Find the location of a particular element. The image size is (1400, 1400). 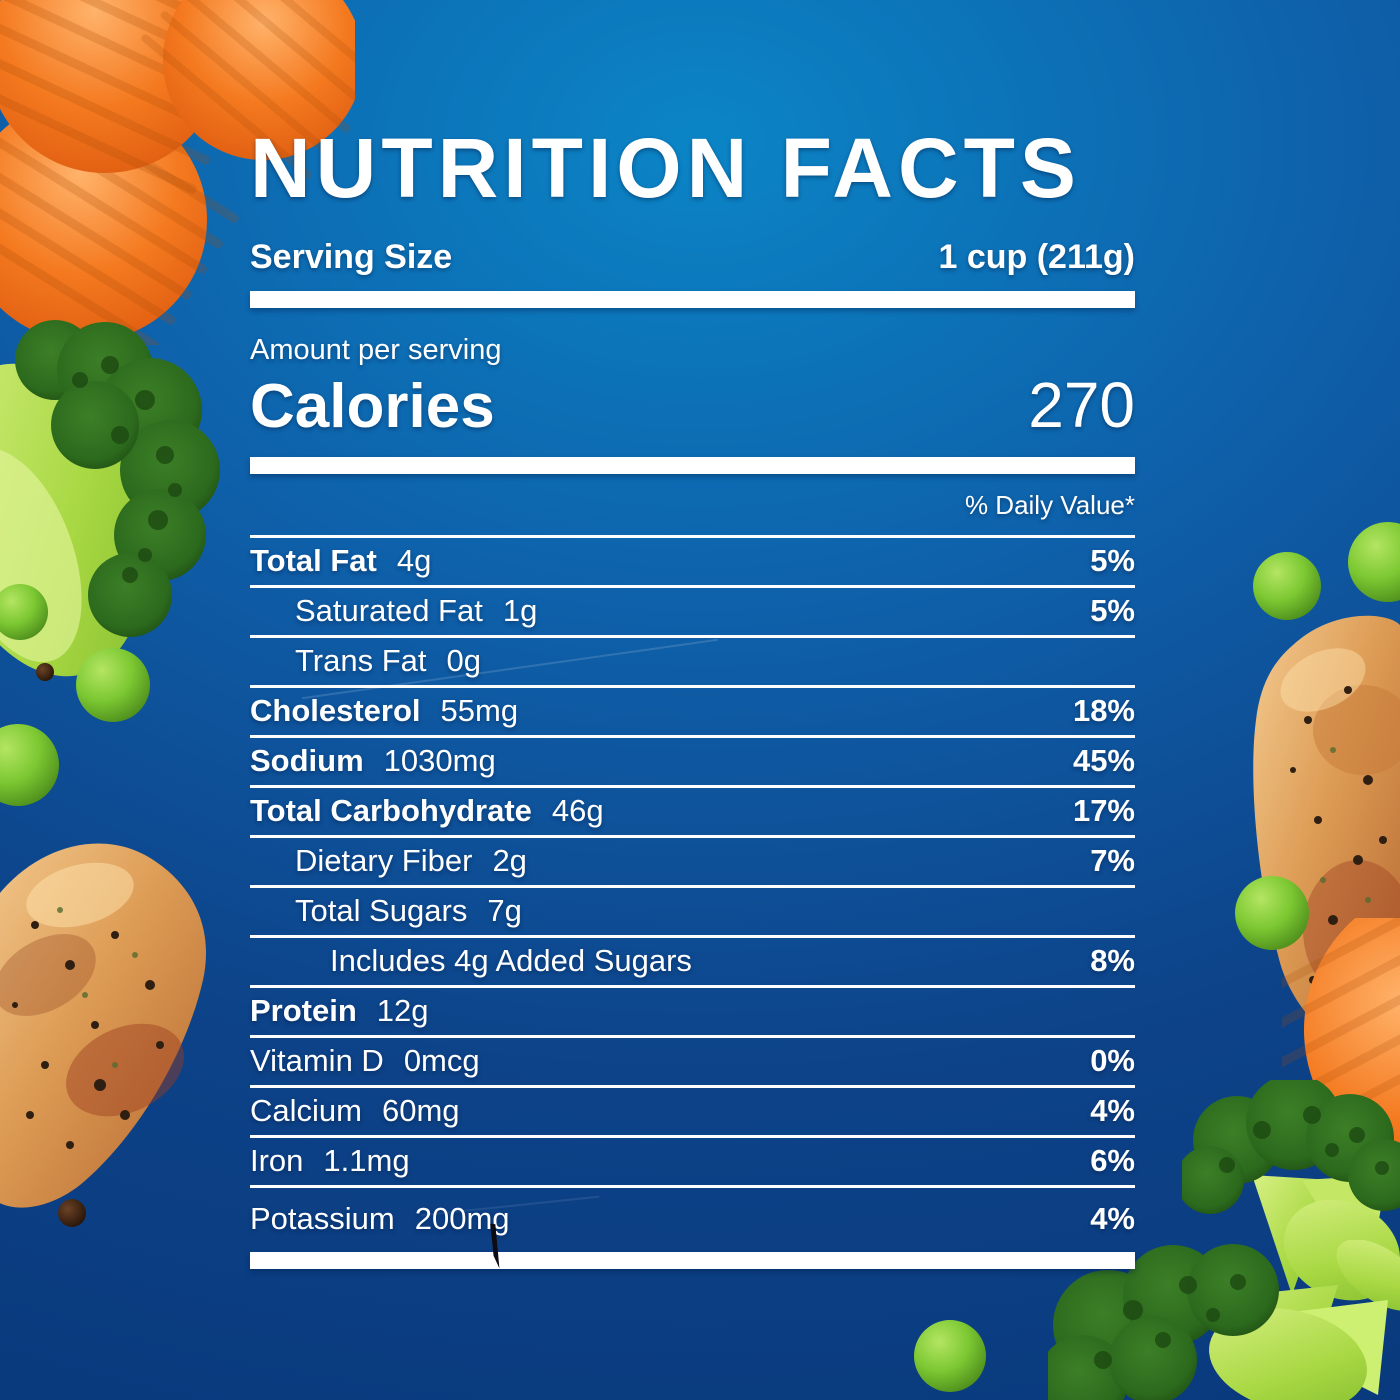

nutrient-amount: 7g is located at coordinates (504, 911).